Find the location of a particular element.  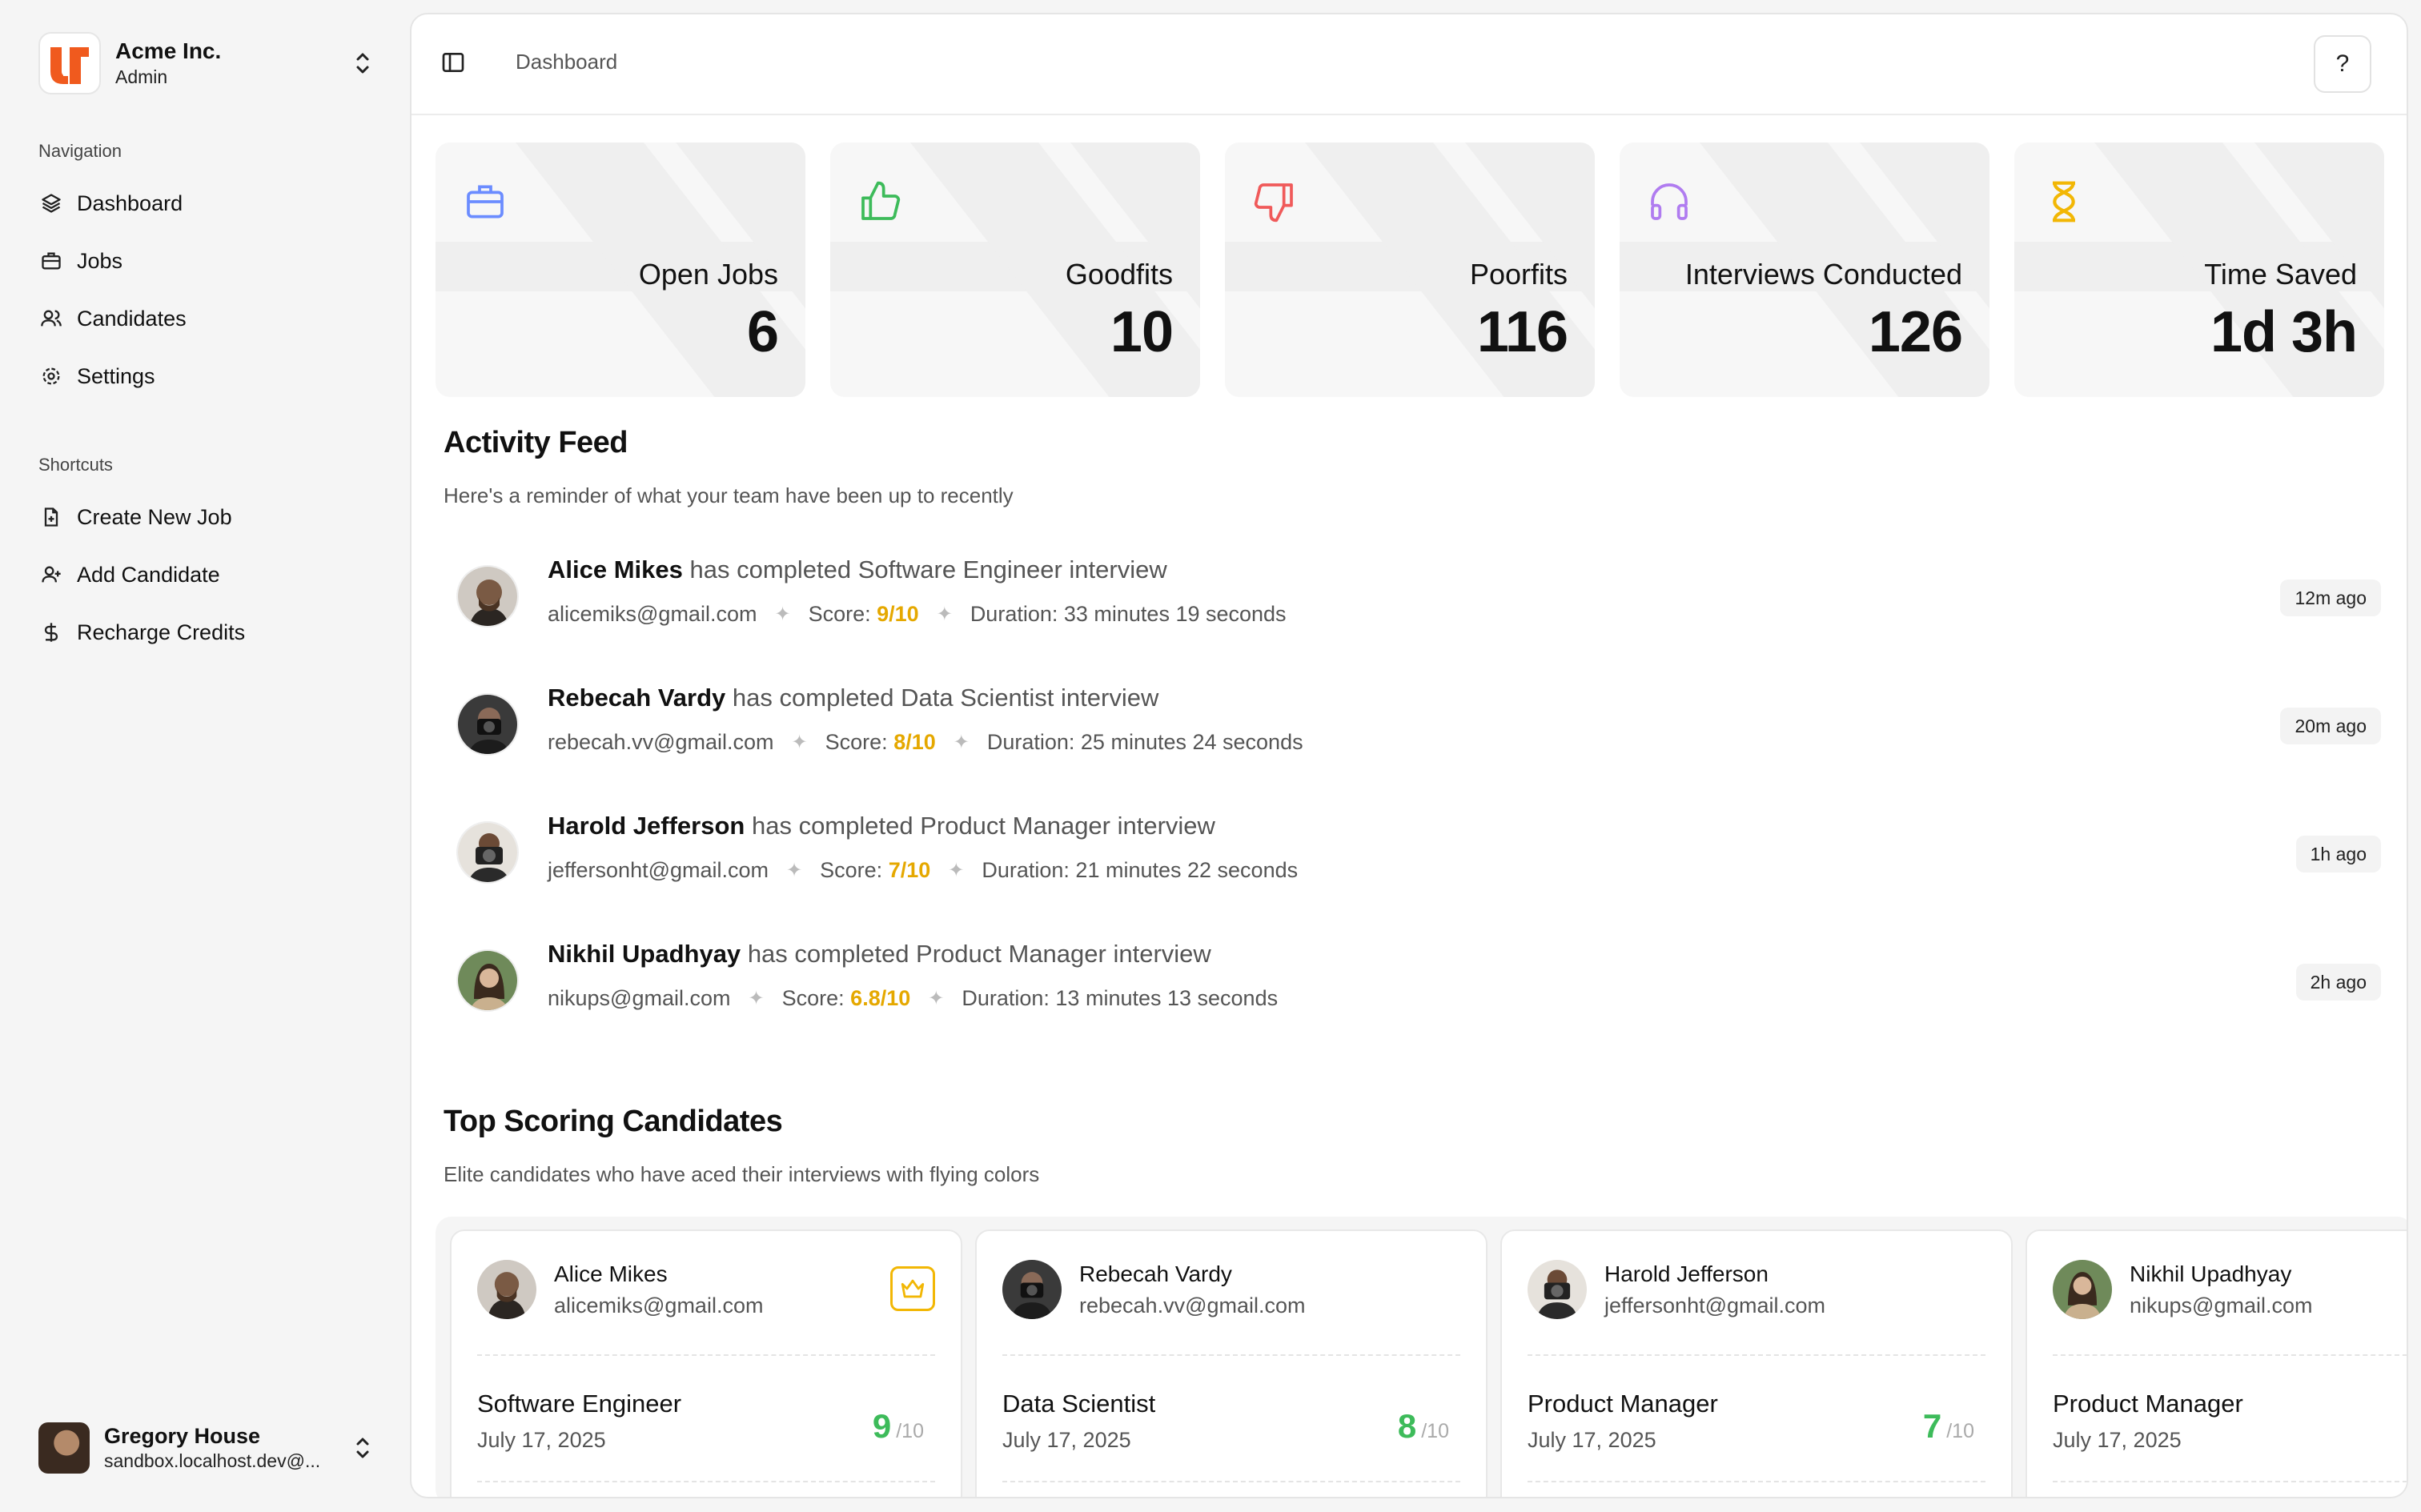

top-candidates-title: Top Scoring Candidates is located at coordinates (613, 1121).